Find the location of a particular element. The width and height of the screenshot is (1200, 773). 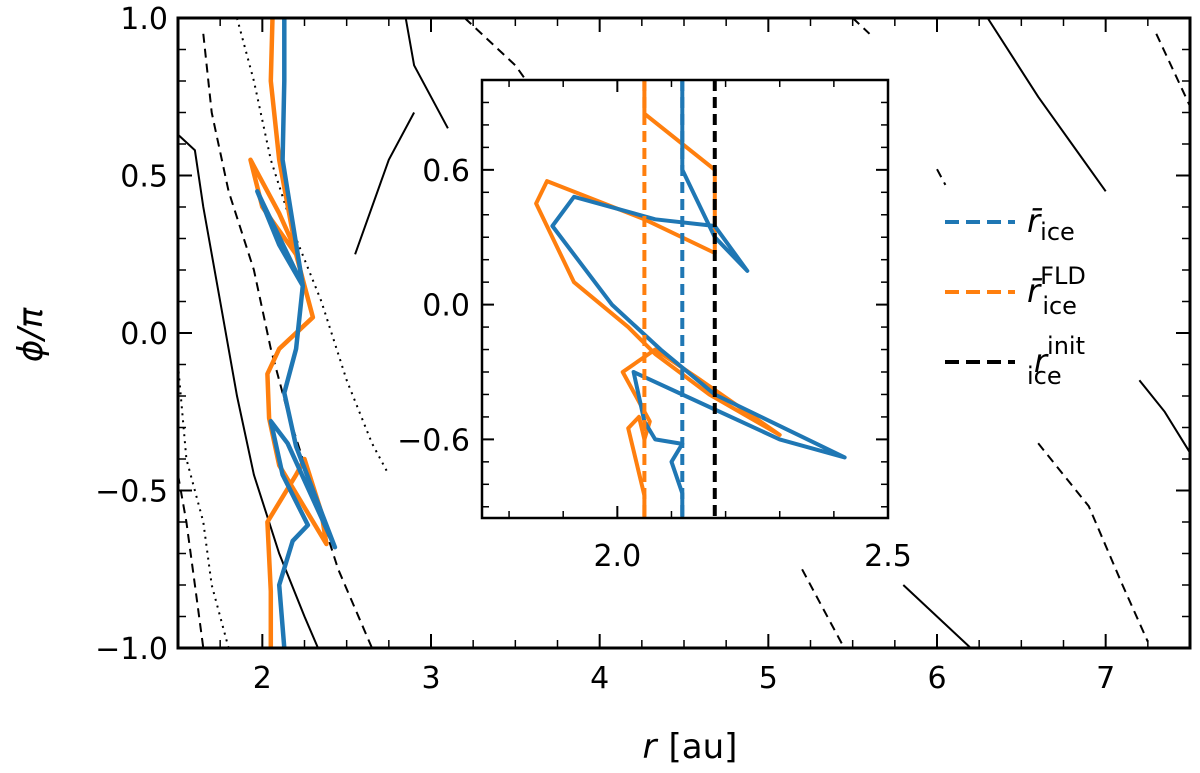

inset-y-tick-label: −0.6 is located at coordinates (433, 440).